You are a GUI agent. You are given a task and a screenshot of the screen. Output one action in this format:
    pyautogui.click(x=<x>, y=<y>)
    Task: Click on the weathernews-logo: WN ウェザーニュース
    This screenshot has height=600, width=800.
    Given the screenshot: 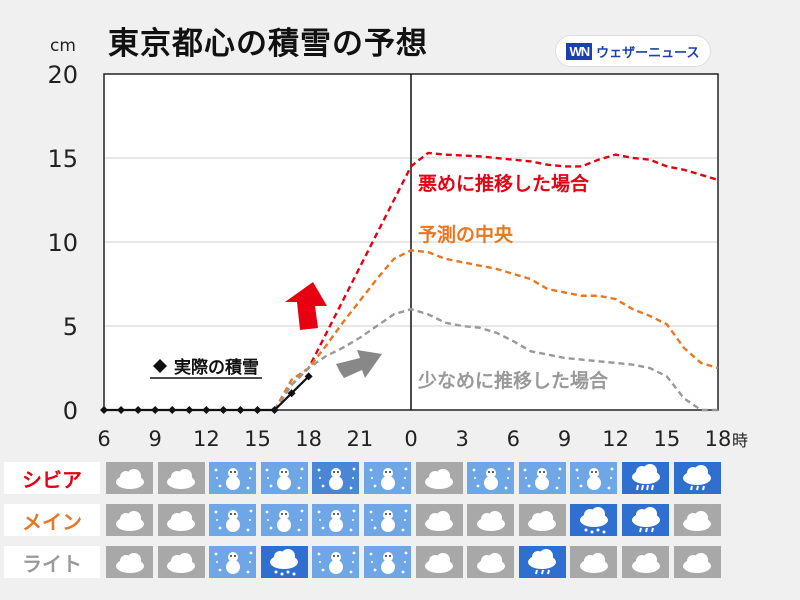 What is the action you would take?
    pyautogui.click(x=633, y=51)
    